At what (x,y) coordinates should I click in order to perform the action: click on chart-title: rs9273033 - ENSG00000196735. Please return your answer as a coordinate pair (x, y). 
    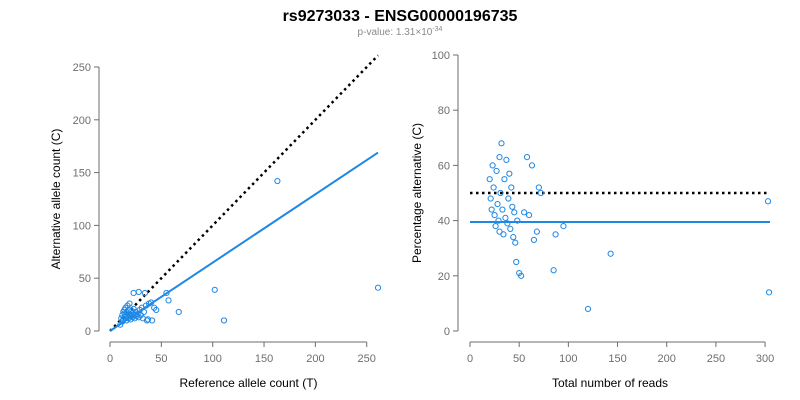
    Looking at the image, I should click on (400, 16).